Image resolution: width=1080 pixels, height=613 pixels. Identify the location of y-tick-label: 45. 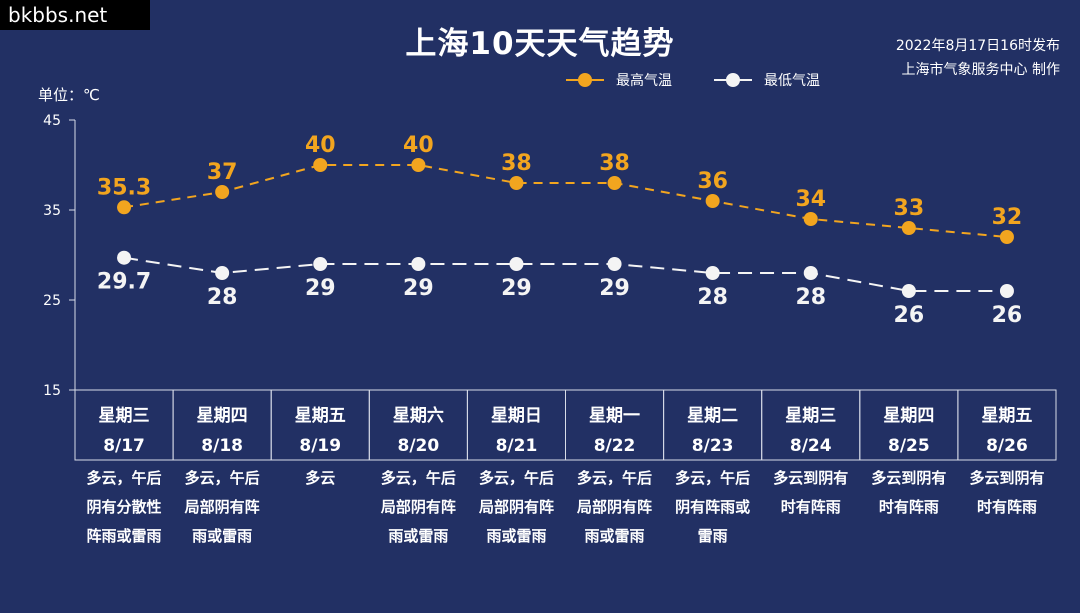
(52, 121).